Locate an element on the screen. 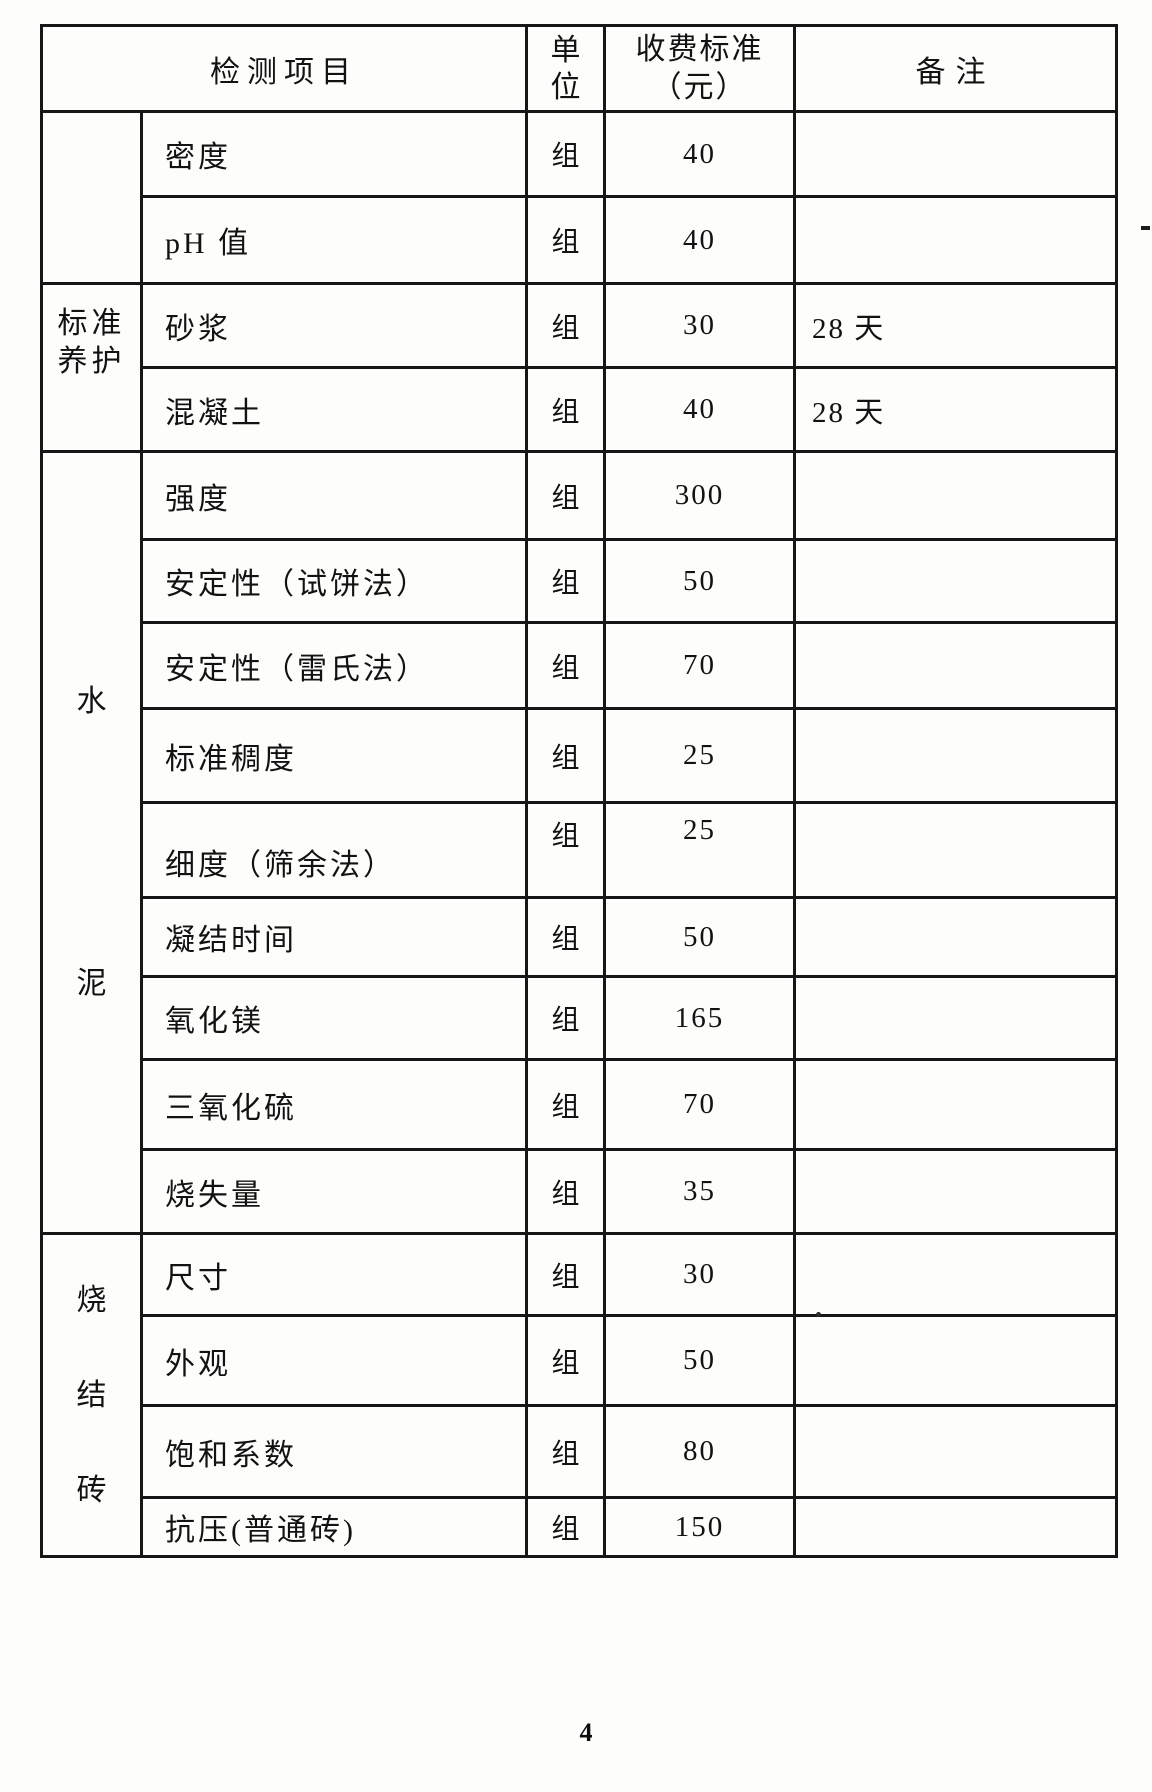 This screenshot has height=1792, width=1152. header-fee-standard: 收费标准 （元） is located at coordinates (701, 70).